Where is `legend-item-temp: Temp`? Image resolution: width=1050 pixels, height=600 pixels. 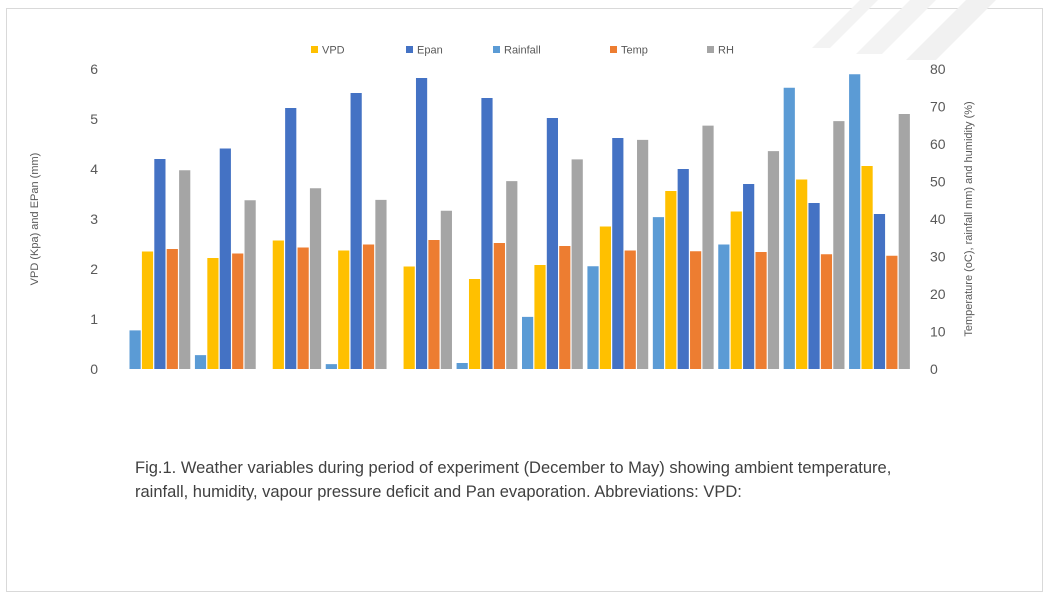
legend-item-temp: Temp is located at coordinates (629, 51).